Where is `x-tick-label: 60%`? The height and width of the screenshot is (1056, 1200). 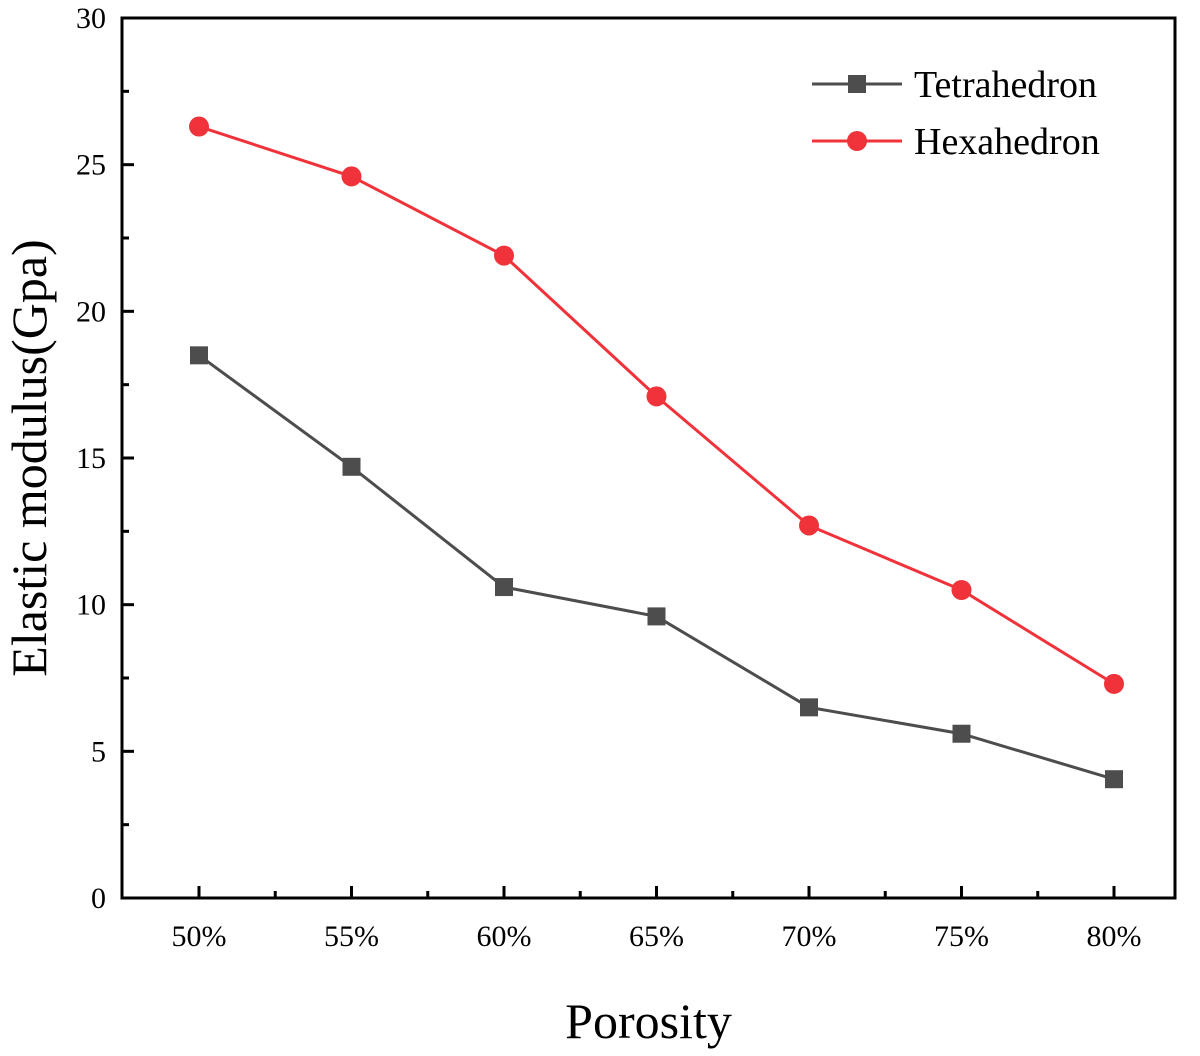 x-tick-label: 60% is located at coordinates (504, 936).